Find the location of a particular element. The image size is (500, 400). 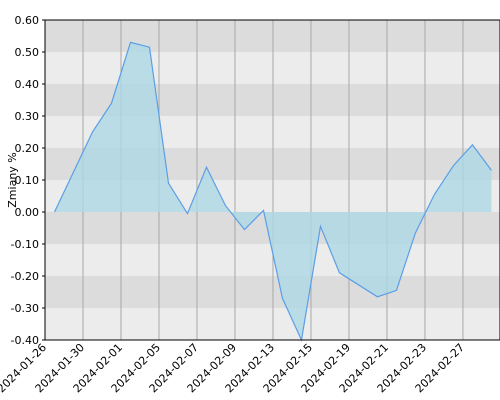

y-tick-label: 0.00 is located at coordinates (27, 212).